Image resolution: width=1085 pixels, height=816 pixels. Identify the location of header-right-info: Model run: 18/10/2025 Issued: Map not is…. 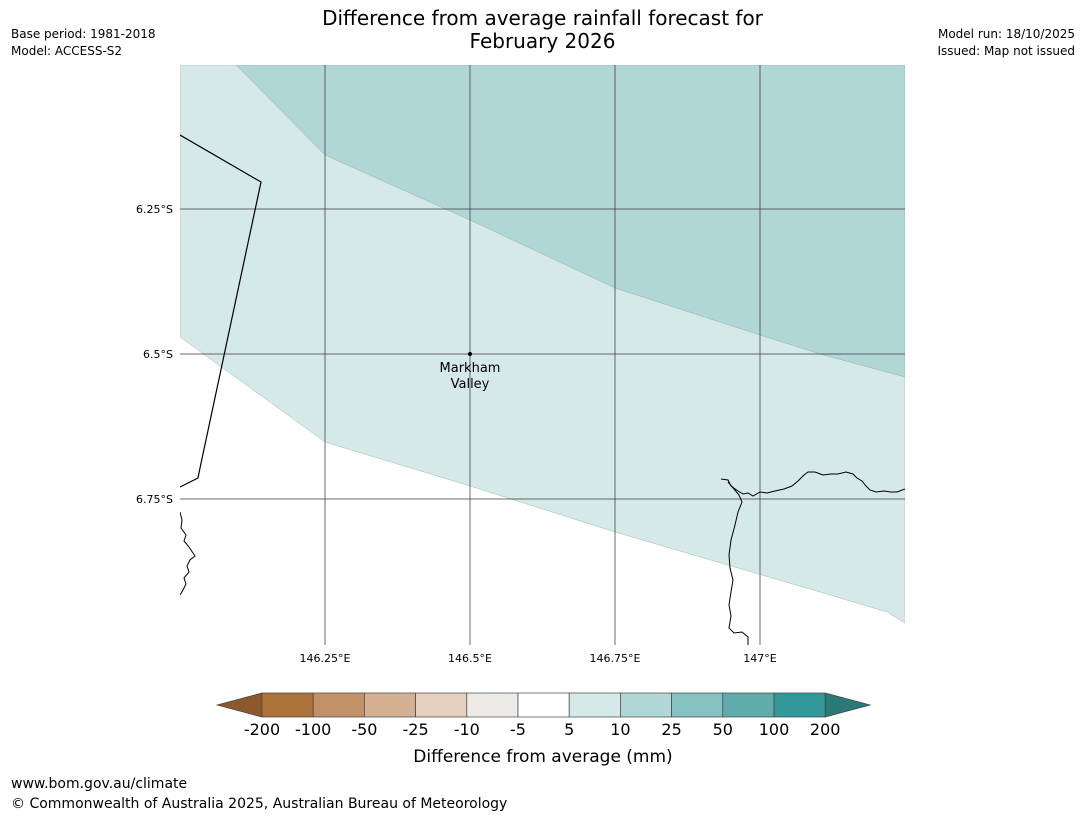
(1006, 43).